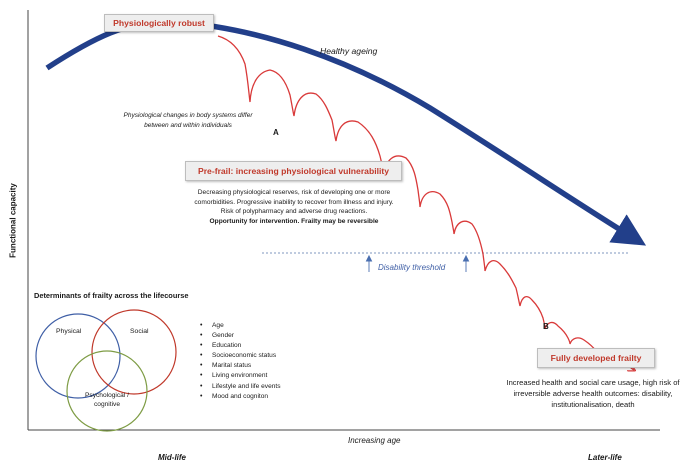 The height and width of the screenshot is (467, 685). I want to click on fully-developed-frailty-box: Fully developed frailty, so click(596, 358).